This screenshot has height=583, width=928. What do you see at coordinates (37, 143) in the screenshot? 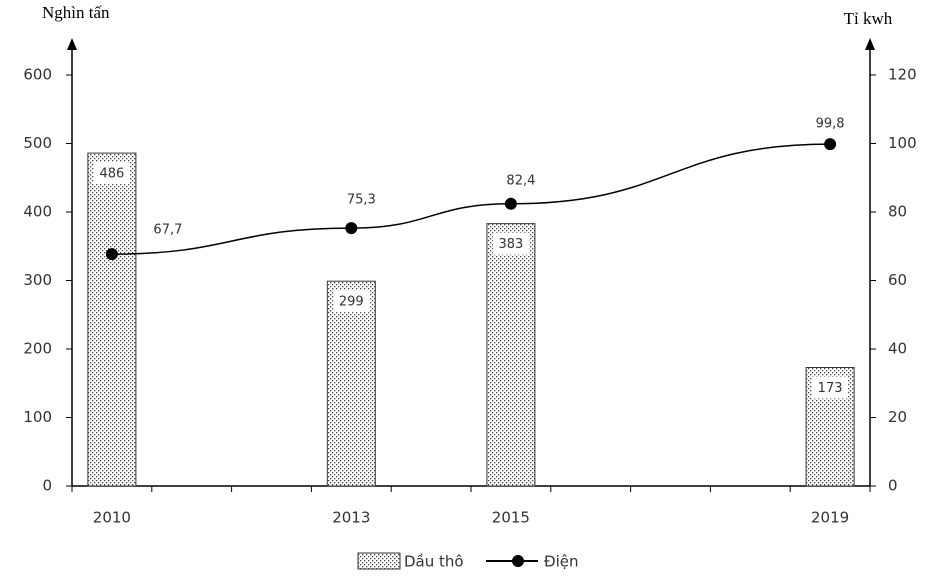
I see `y-tick-label: 500` at bounding box center [37, 143].